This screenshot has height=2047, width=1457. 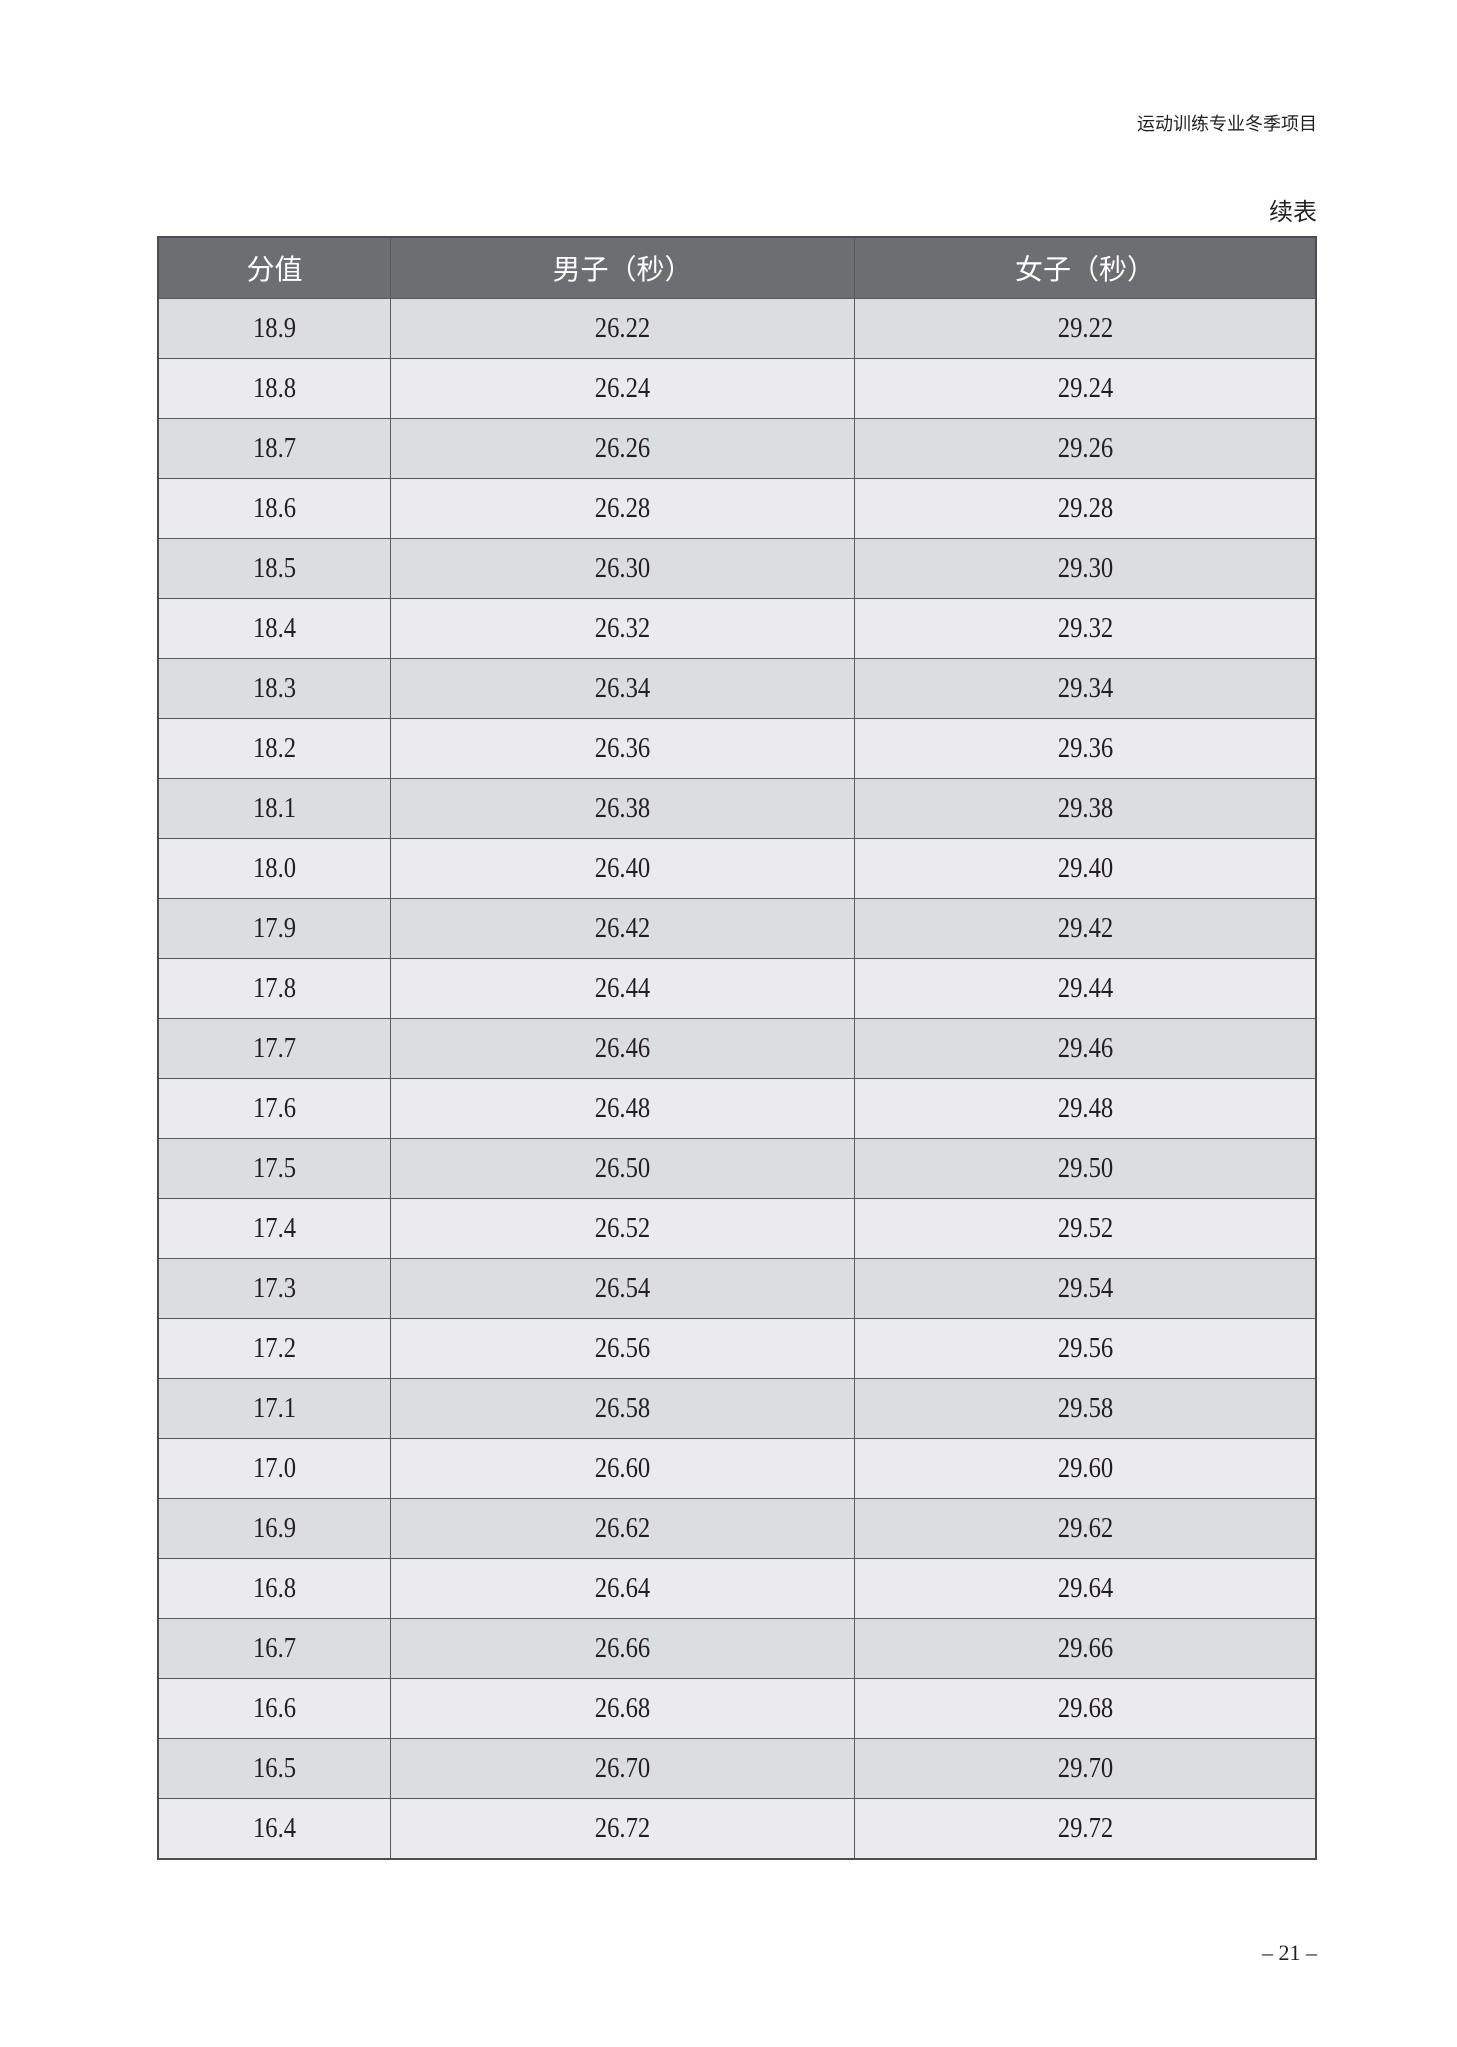 I want to click on cell-value: 17.3, so click(x=274, y=1288).